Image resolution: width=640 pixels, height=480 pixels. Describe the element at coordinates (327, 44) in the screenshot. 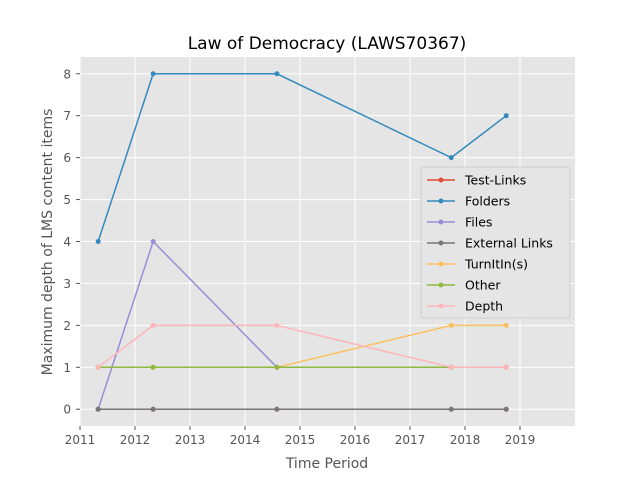

I see `chart-title: Law of Democracy (LAWS70367)` at that location.